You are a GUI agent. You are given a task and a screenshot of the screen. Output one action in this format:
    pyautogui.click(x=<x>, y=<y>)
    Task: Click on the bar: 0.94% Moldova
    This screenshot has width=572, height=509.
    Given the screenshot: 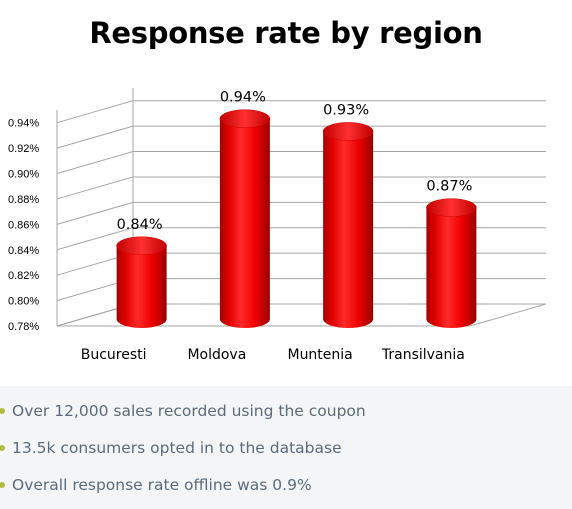 What is the action you would take?
    pyautogui.click(x=229, y=226)
    